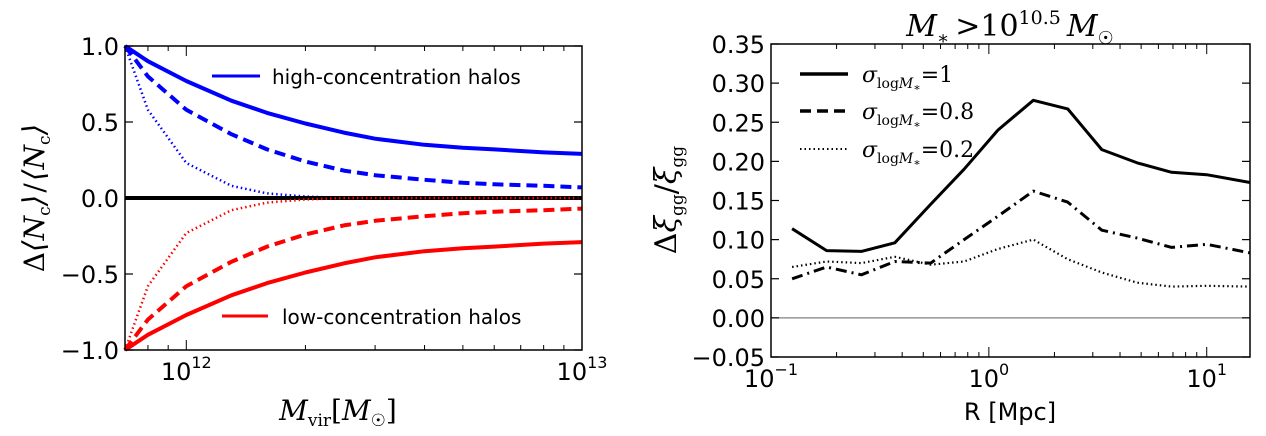  What do you see at coordinates (1021, 175) in the screenshot?
I see `right-series-0-line` at bounding box center [1021, 175].